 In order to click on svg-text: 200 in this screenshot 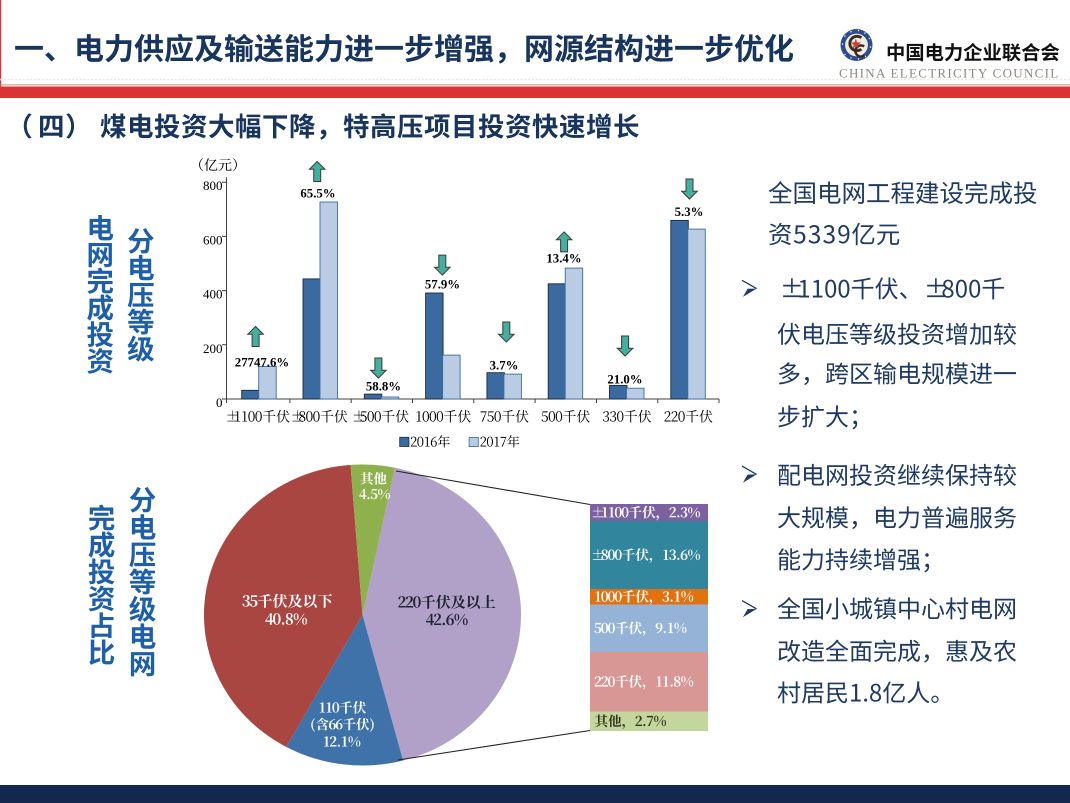, I will do `click(213, 348)`.